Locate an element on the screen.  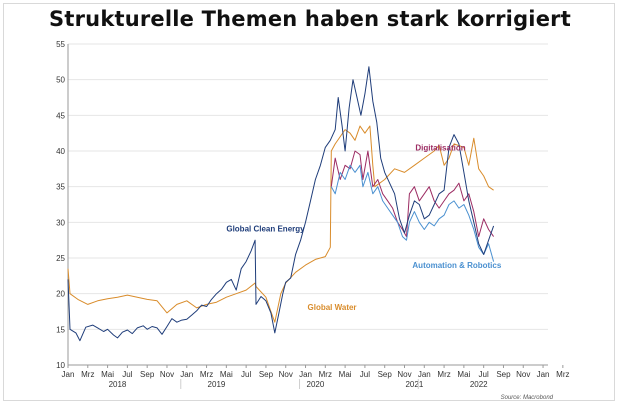
year-label: 2022 is located at coordinates (479, 384).